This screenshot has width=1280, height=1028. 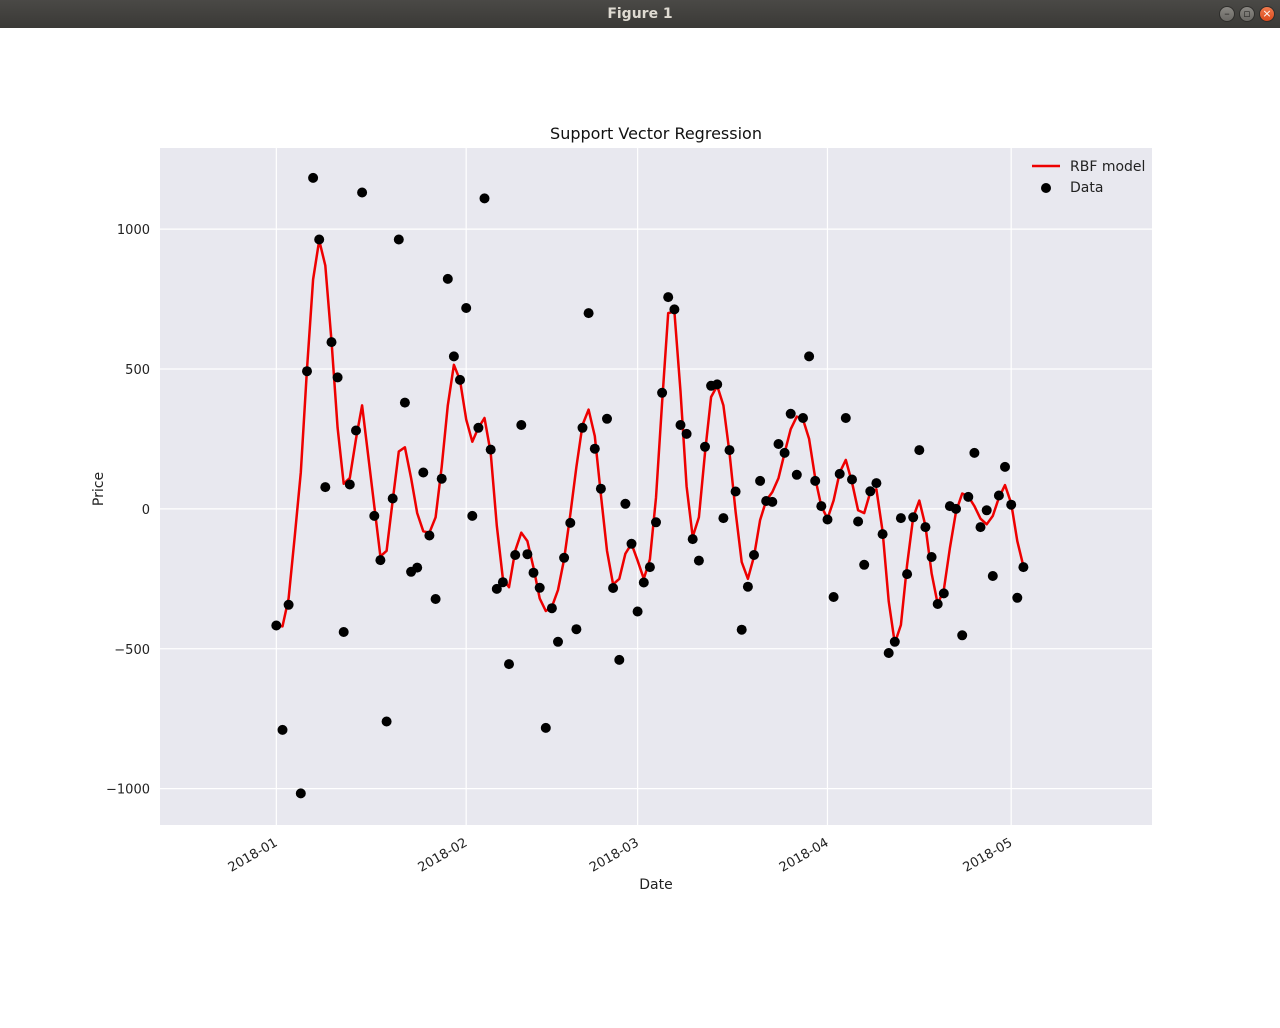 I want to click on maximize-icon: ▫, so click(x=1247, y=14).